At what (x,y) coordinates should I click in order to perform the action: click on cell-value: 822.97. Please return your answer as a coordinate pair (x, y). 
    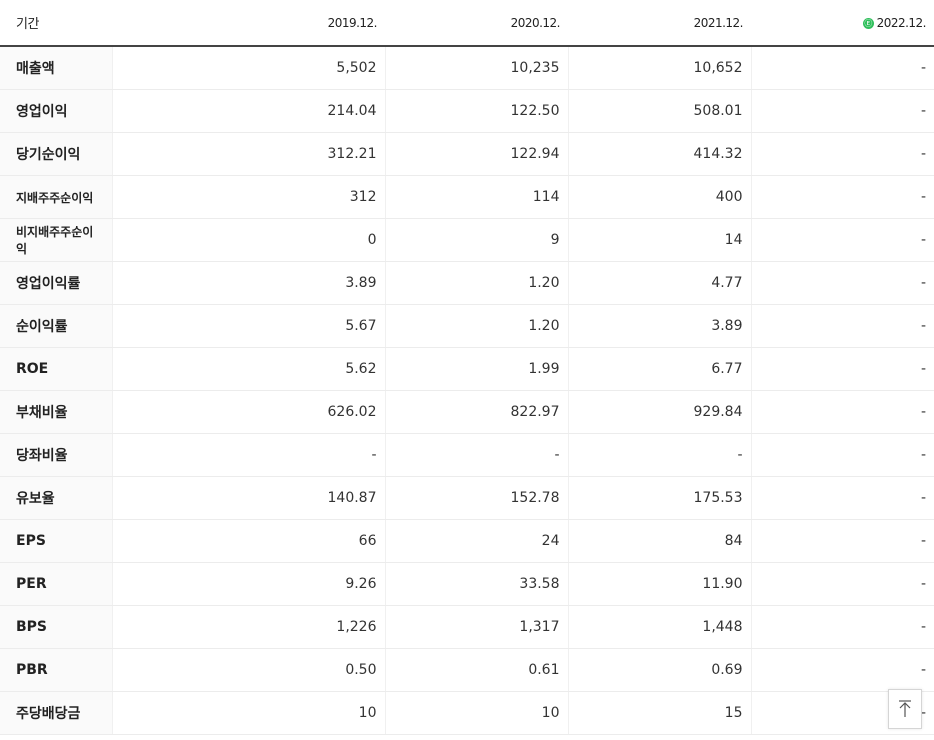
    Looking at the image, I should click on (476, 412).